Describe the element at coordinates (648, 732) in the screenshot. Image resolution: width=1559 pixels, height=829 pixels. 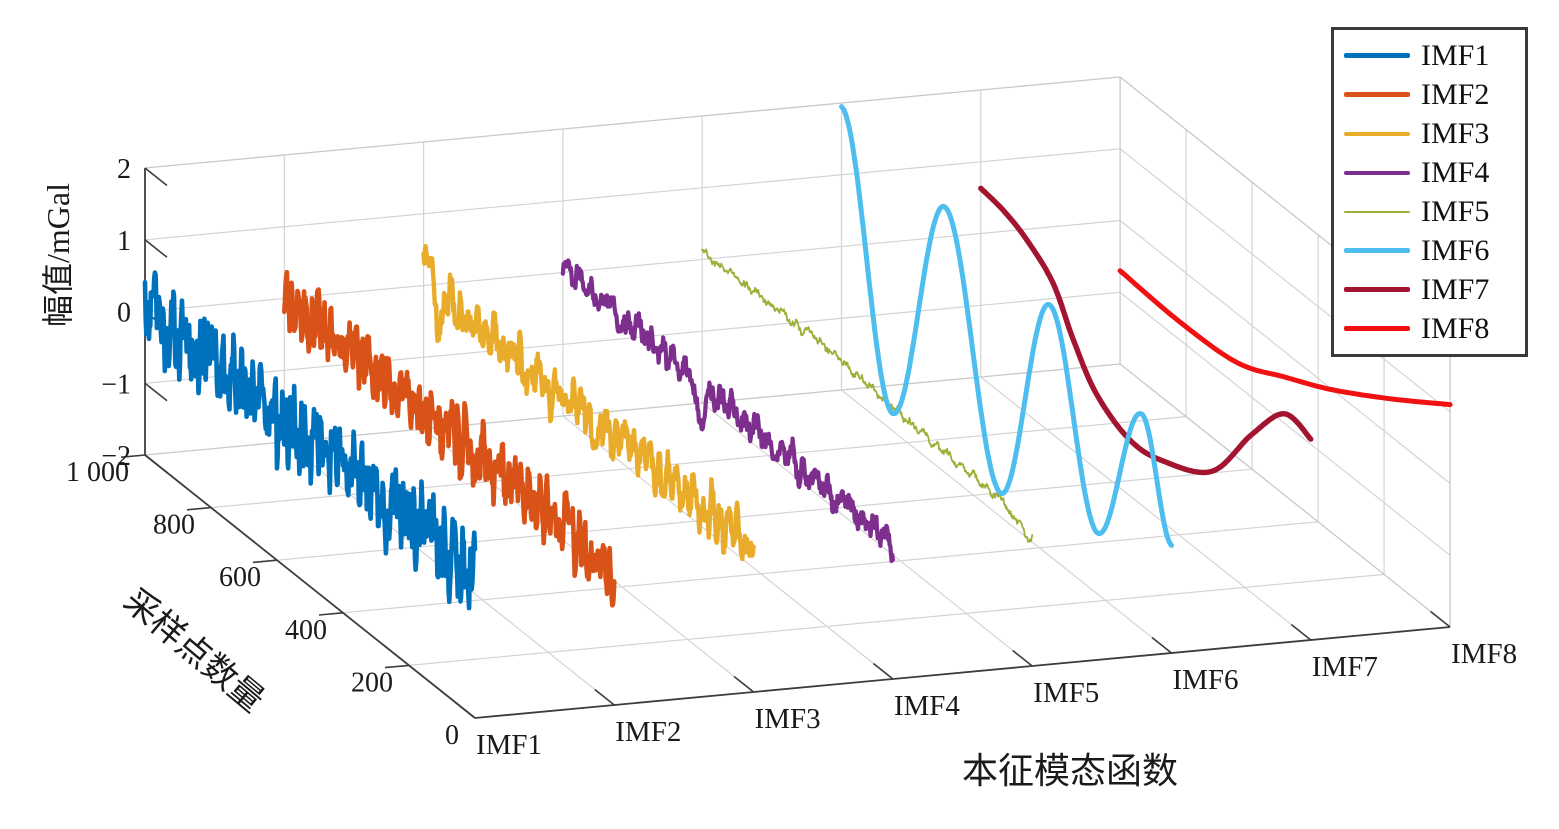
I see `x-tick-label: IMF2` at that location.